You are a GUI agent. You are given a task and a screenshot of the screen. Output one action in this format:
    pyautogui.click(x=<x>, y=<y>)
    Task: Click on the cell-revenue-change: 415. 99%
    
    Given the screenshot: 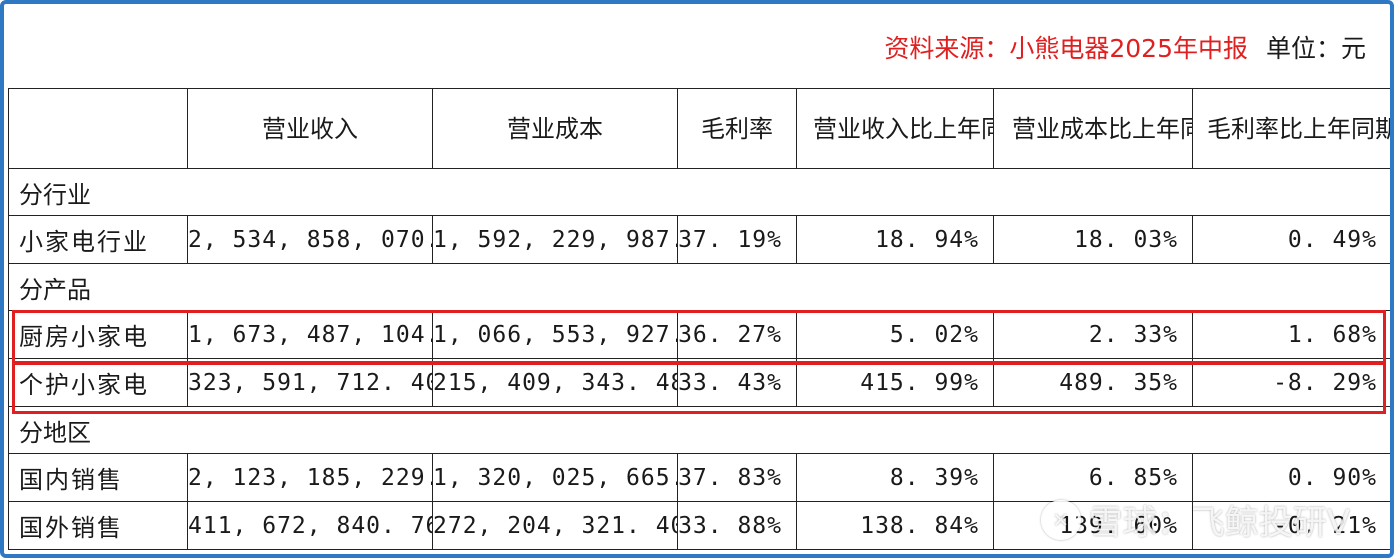 What is the action you would take?
    pyautogui.click(x=895, y=382)
    